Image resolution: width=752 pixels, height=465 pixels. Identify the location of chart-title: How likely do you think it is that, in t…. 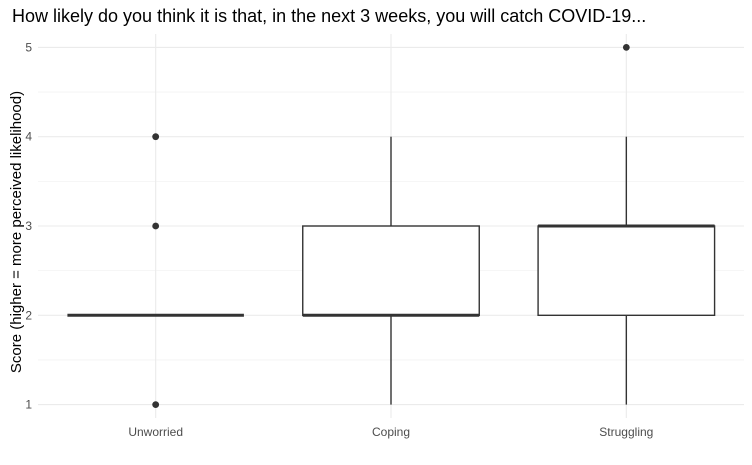
(329, 16).